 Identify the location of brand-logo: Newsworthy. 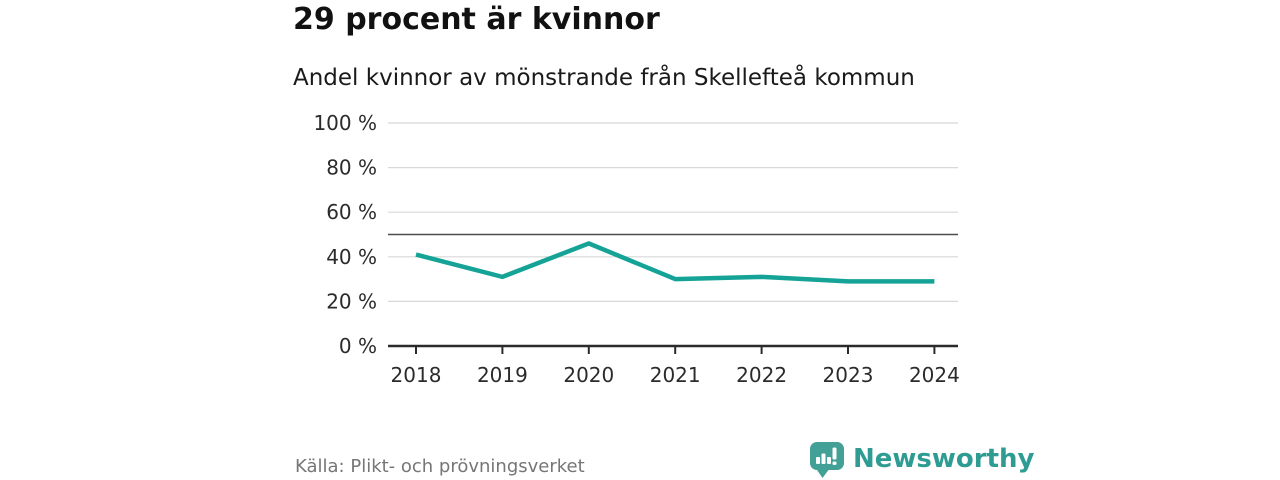
(921, 459).